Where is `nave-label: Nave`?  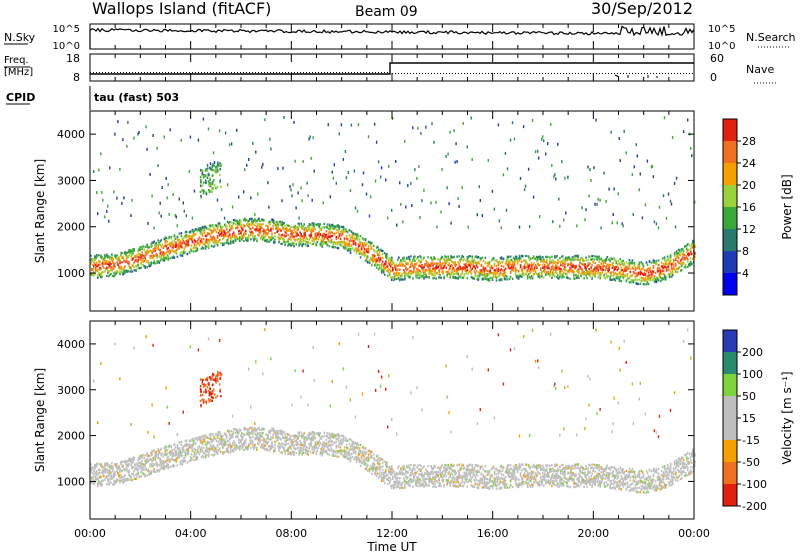
nave-label: Nave is located at coordinates (760, 69).